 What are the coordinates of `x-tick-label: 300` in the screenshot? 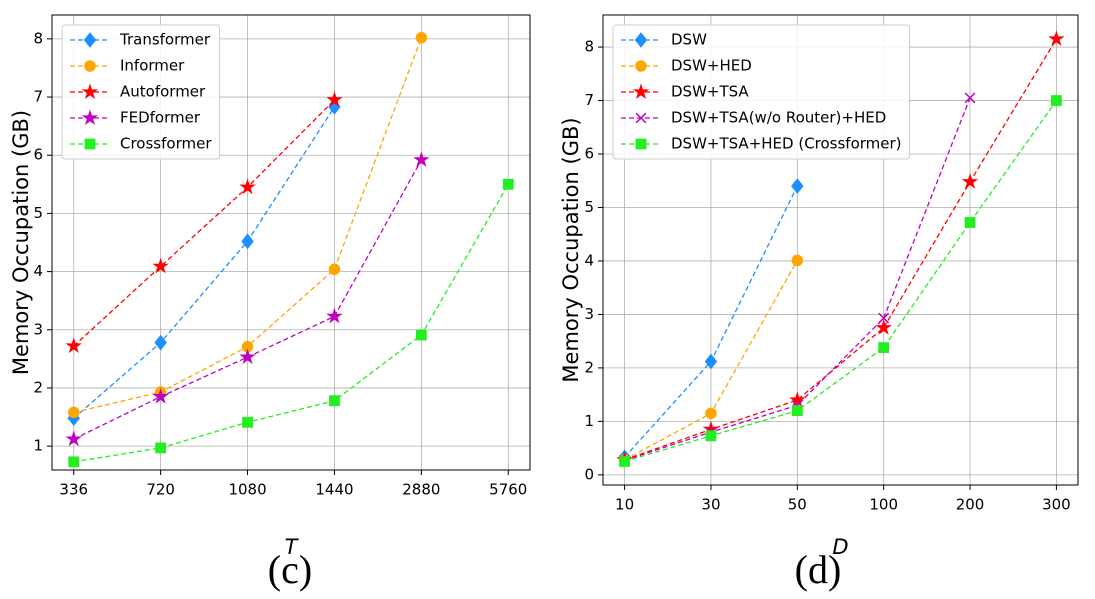 It's located at (1056, 505).